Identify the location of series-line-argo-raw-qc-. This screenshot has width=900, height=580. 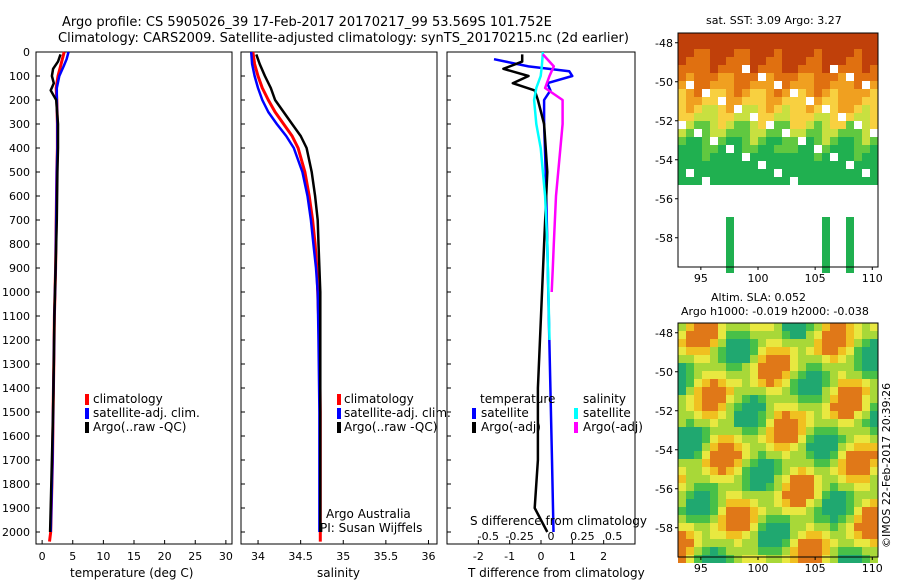
(55, 293).